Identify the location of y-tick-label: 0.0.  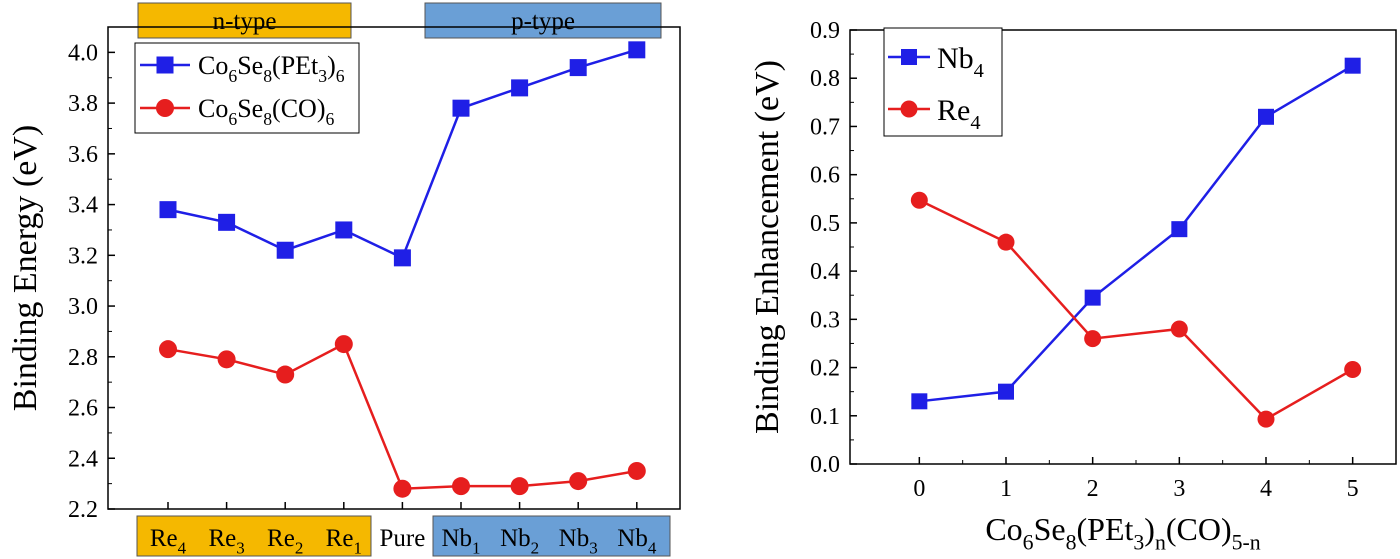
(825, 465).